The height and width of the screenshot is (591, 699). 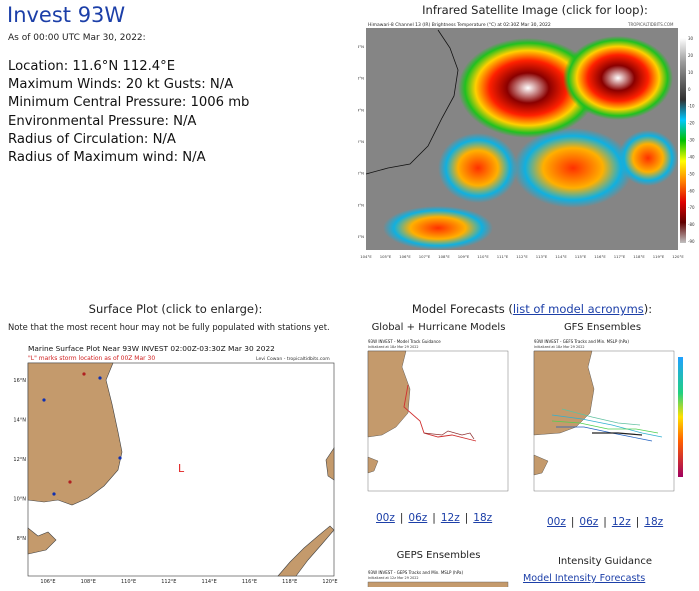 I want to click on satellite-lon-tick: 107°E, so click(x=425, y=256).